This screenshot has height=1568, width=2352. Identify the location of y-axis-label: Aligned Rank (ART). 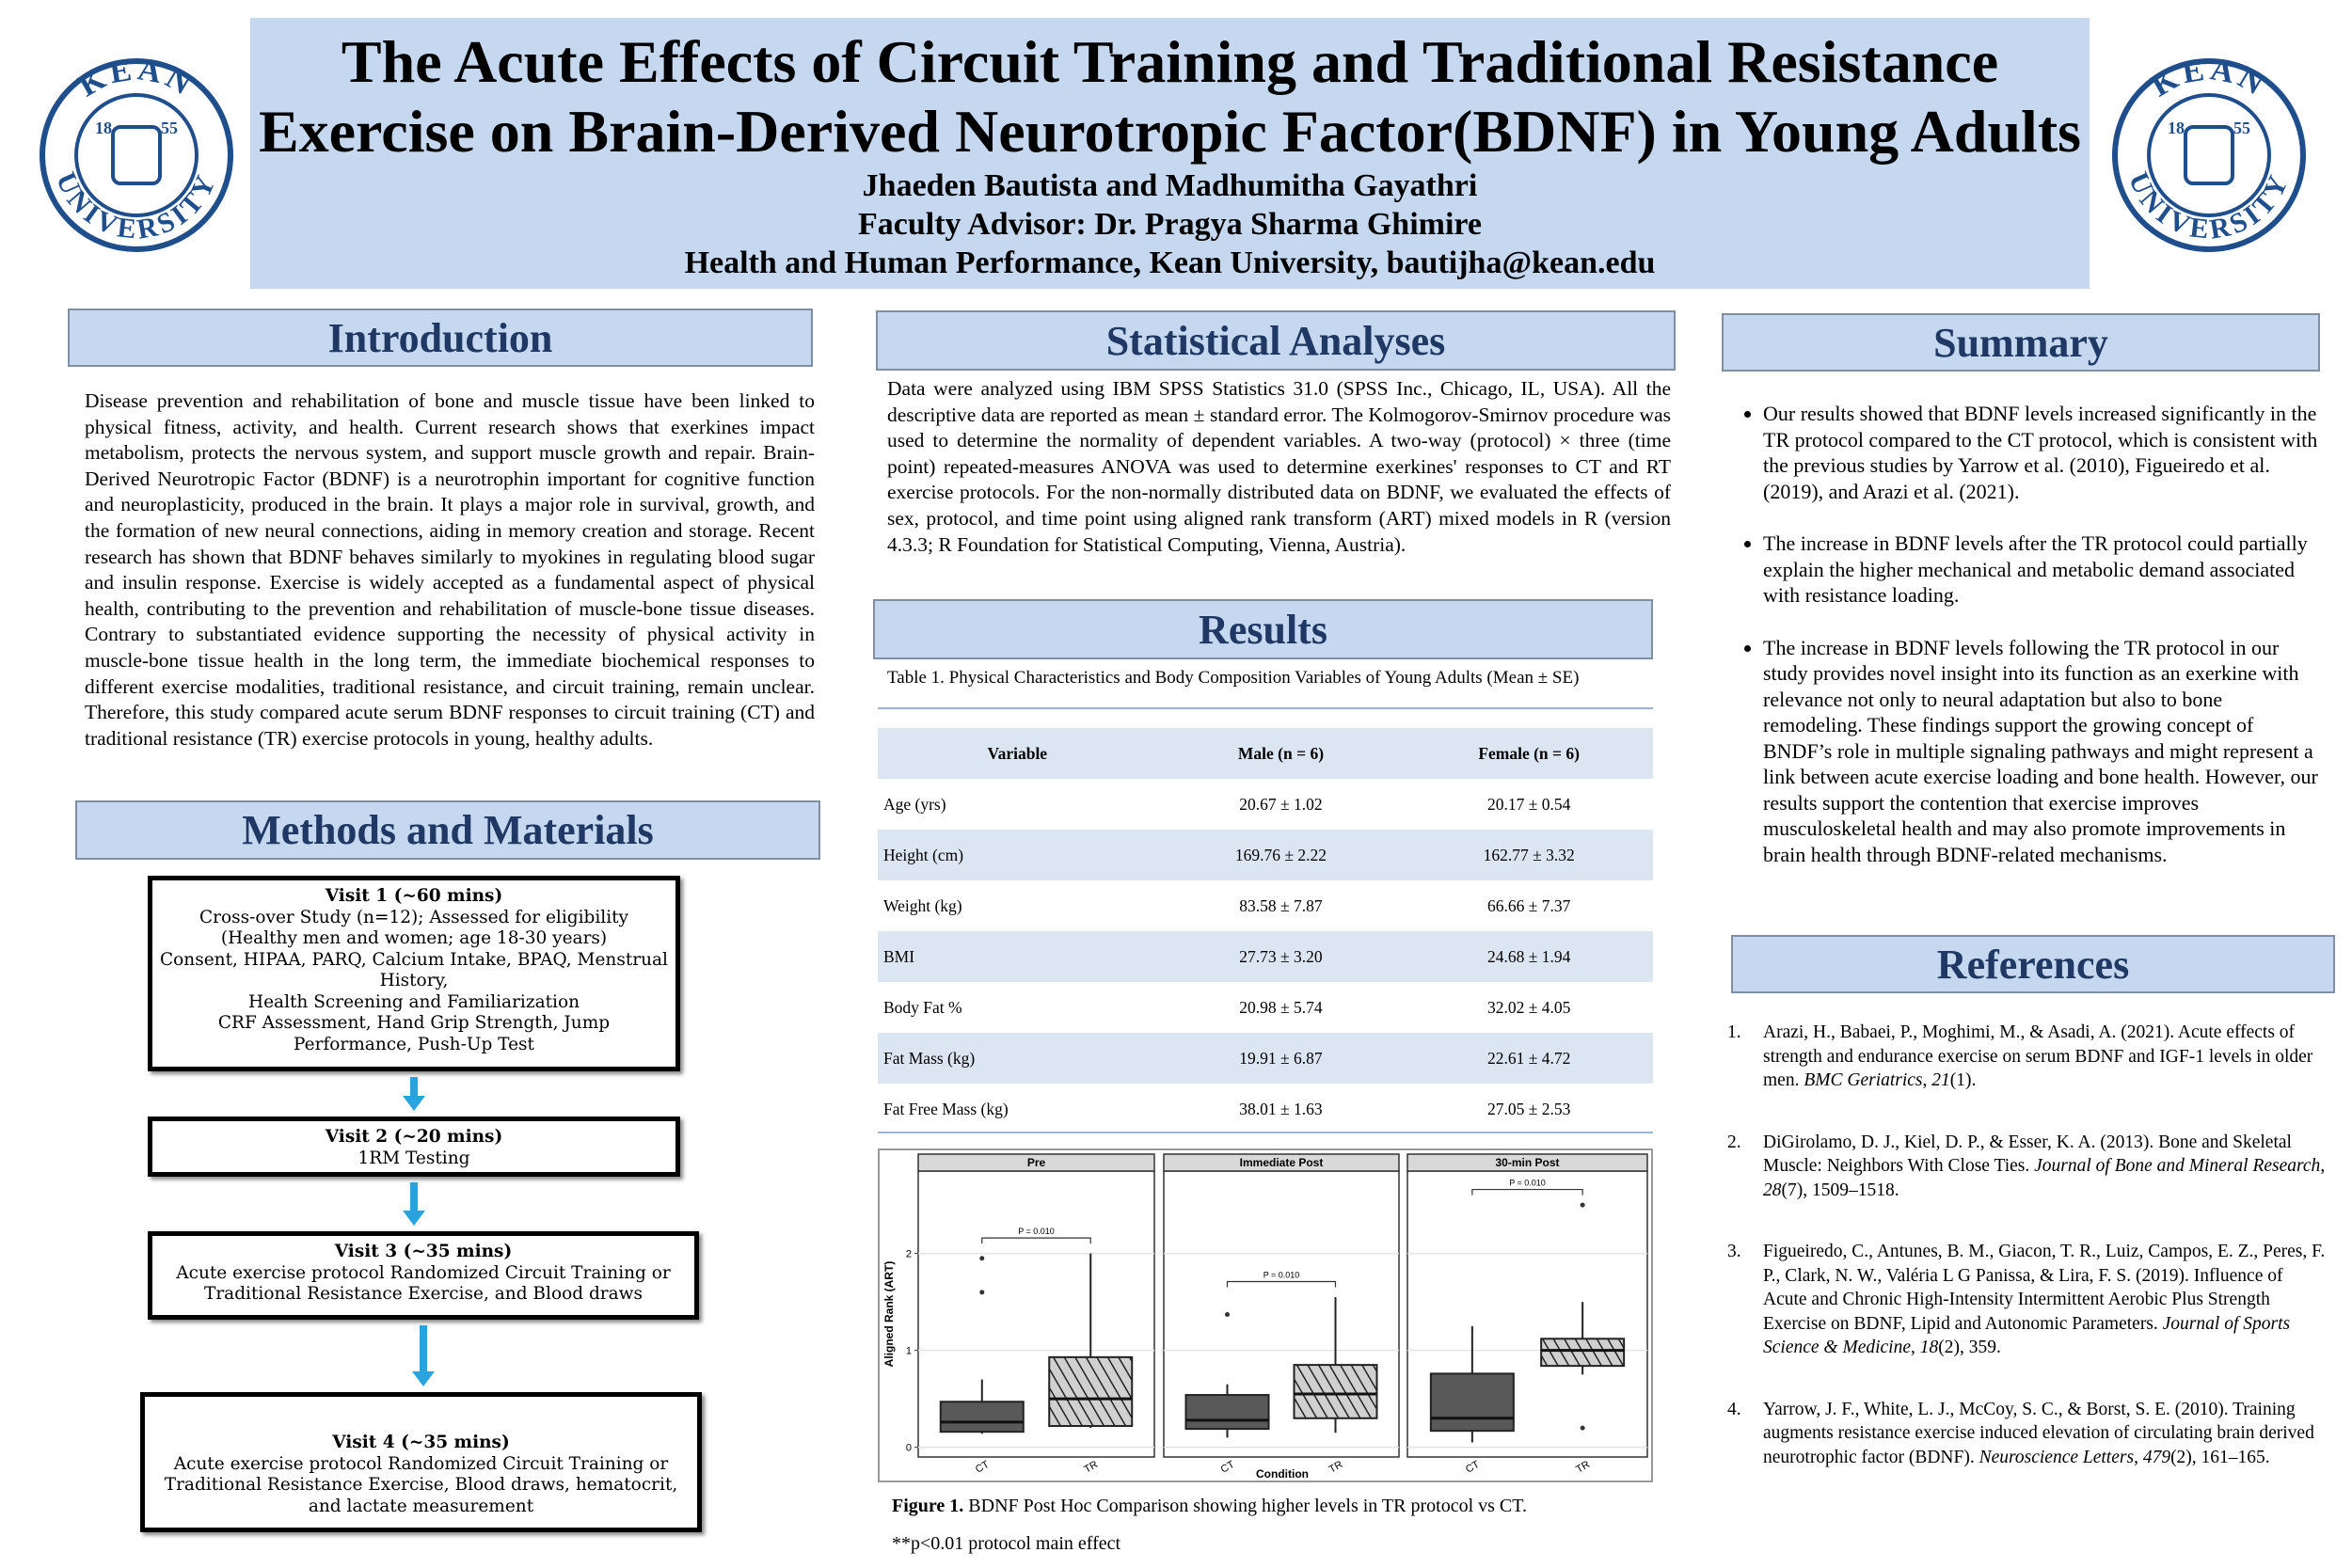
(889, 1314).